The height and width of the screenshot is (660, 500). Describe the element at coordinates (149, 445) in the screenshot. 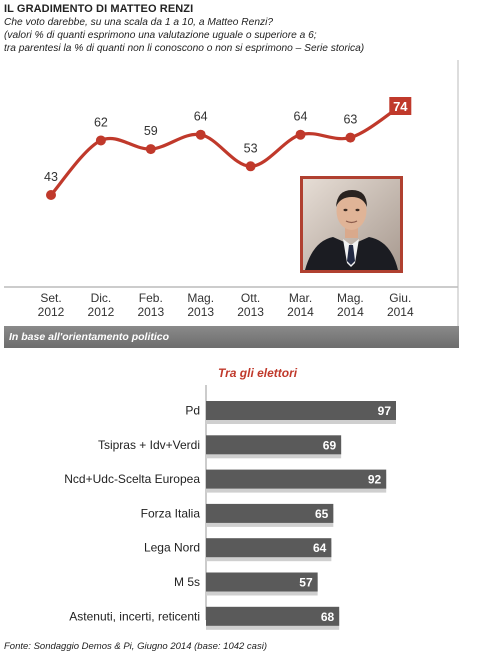

I see `category-label: Tsipras + Idv+Verdi` at that location.